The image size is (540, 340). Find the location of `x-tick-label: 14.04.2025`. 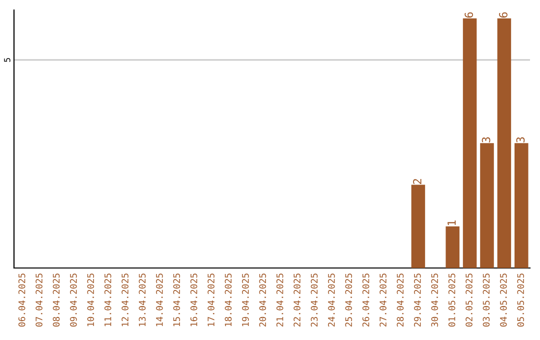

x-tick-label: 14.04.2025 is located at coordinates (159, 300).